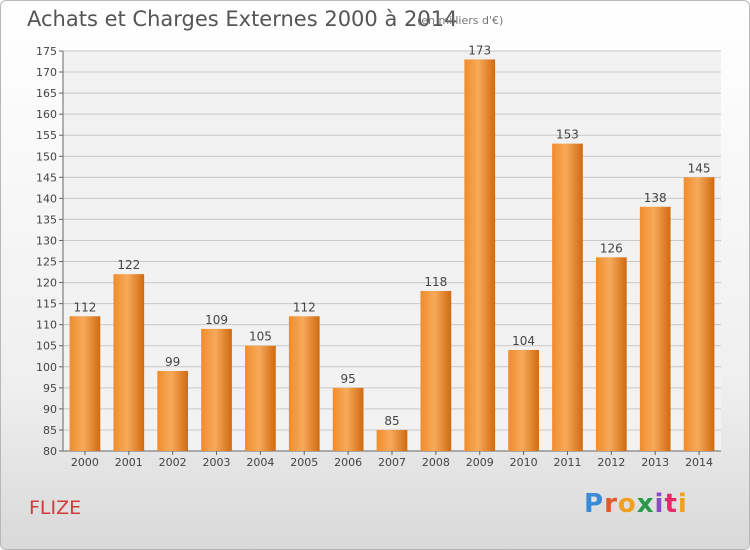 The width and height of the screenshot is (750, 550). What do you see at coordinates (55, 508) in the screenshot?
I see `location-label: FLIZE` at bounding box center [55, 508].